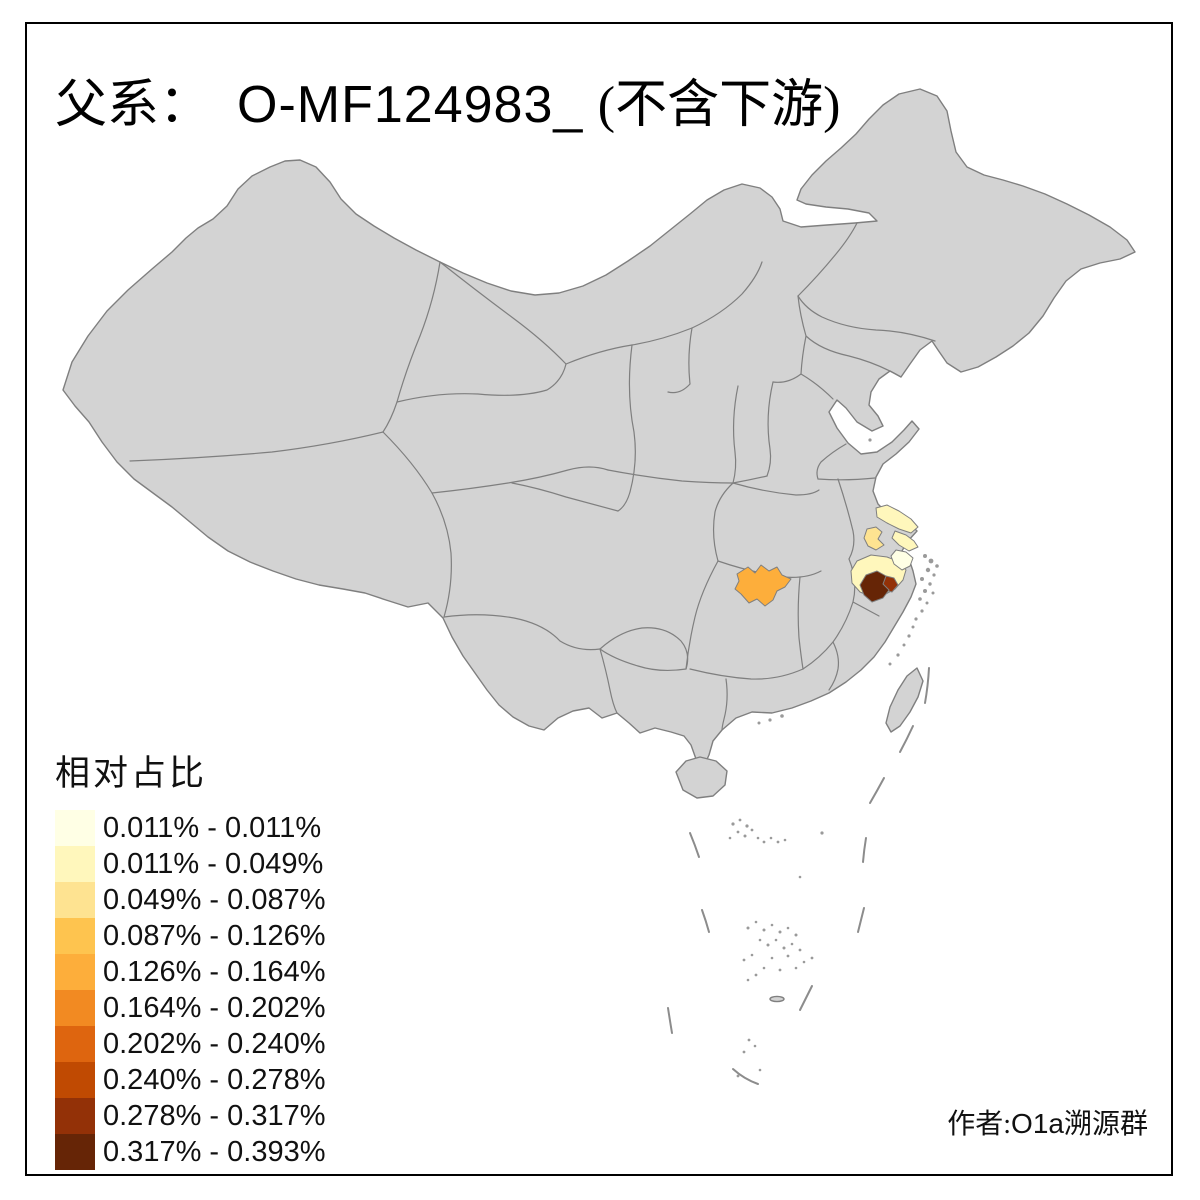  What do you see at coordinates (214, 1151) in the screenshot?
I see `legend-label-10: 0.317% - 0.393%` at bounding box center [214, 1151].